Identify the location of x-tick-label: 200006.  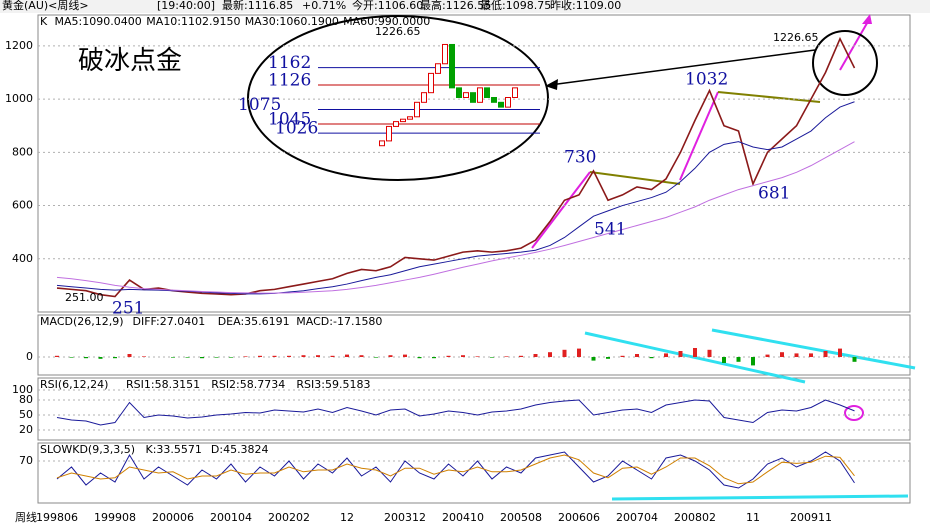
(173, 517).